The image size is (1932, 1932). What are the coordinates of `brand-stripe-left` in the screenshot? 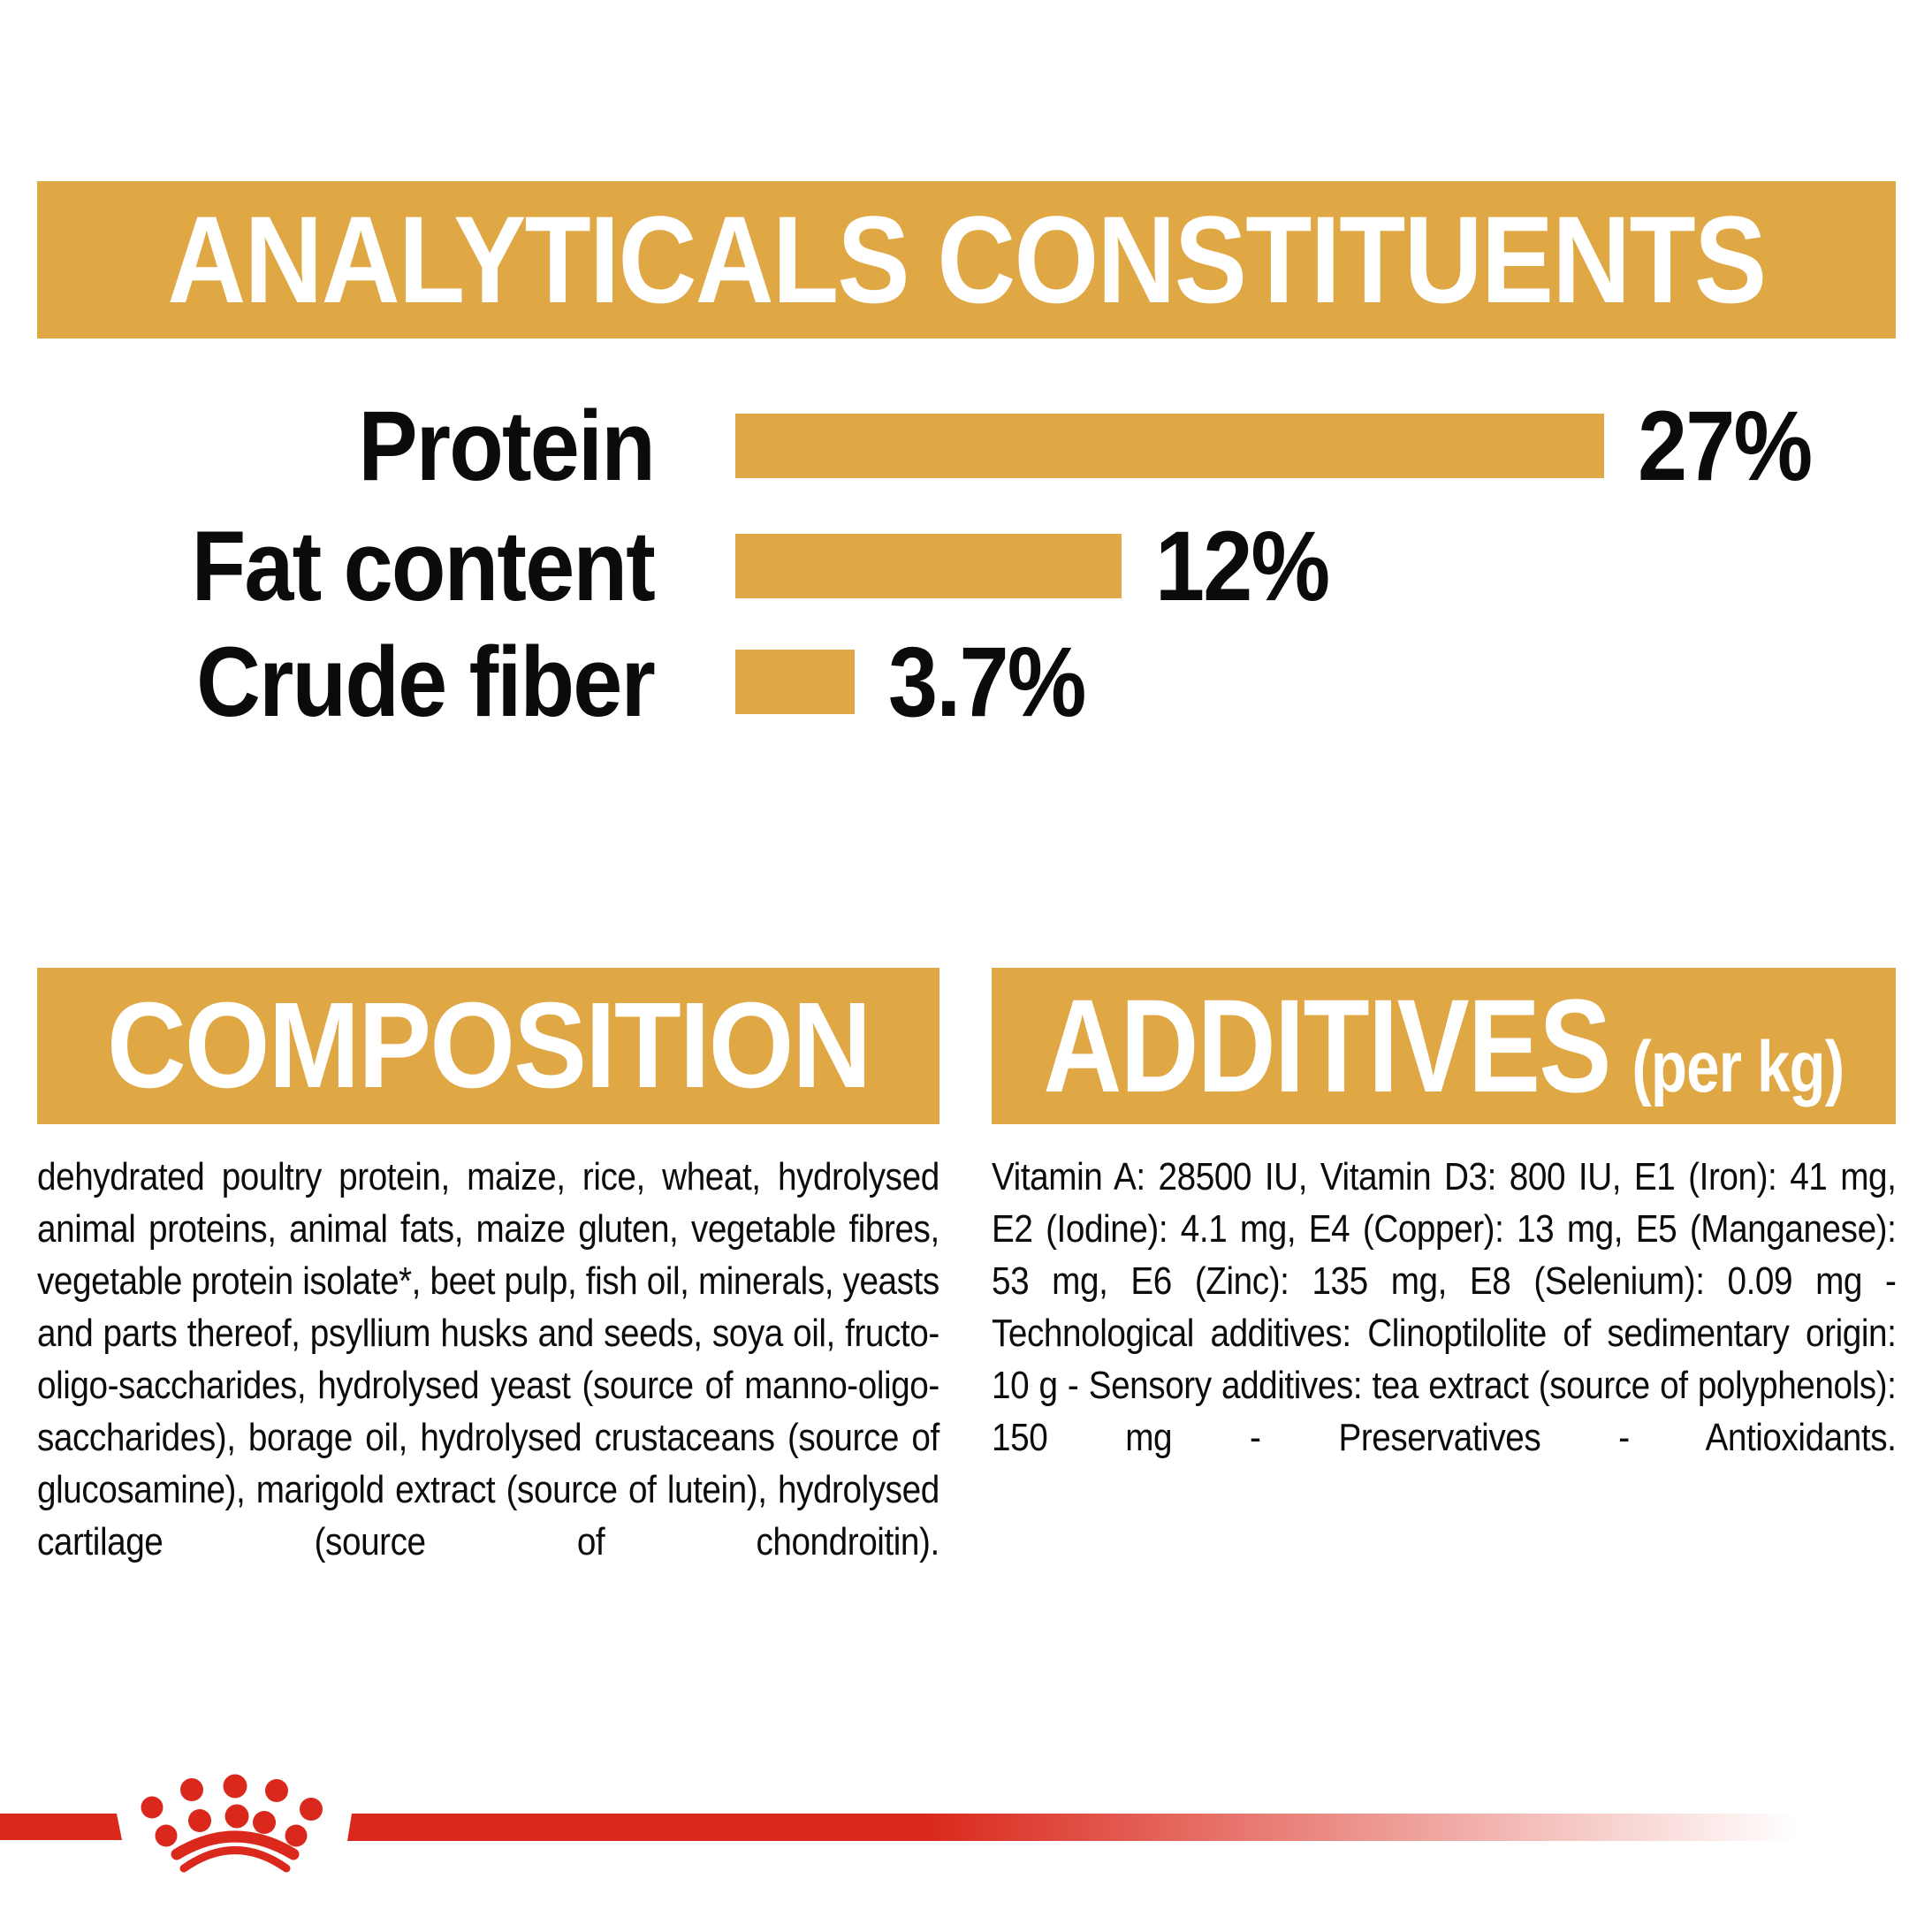 It's located at (61, 1827).